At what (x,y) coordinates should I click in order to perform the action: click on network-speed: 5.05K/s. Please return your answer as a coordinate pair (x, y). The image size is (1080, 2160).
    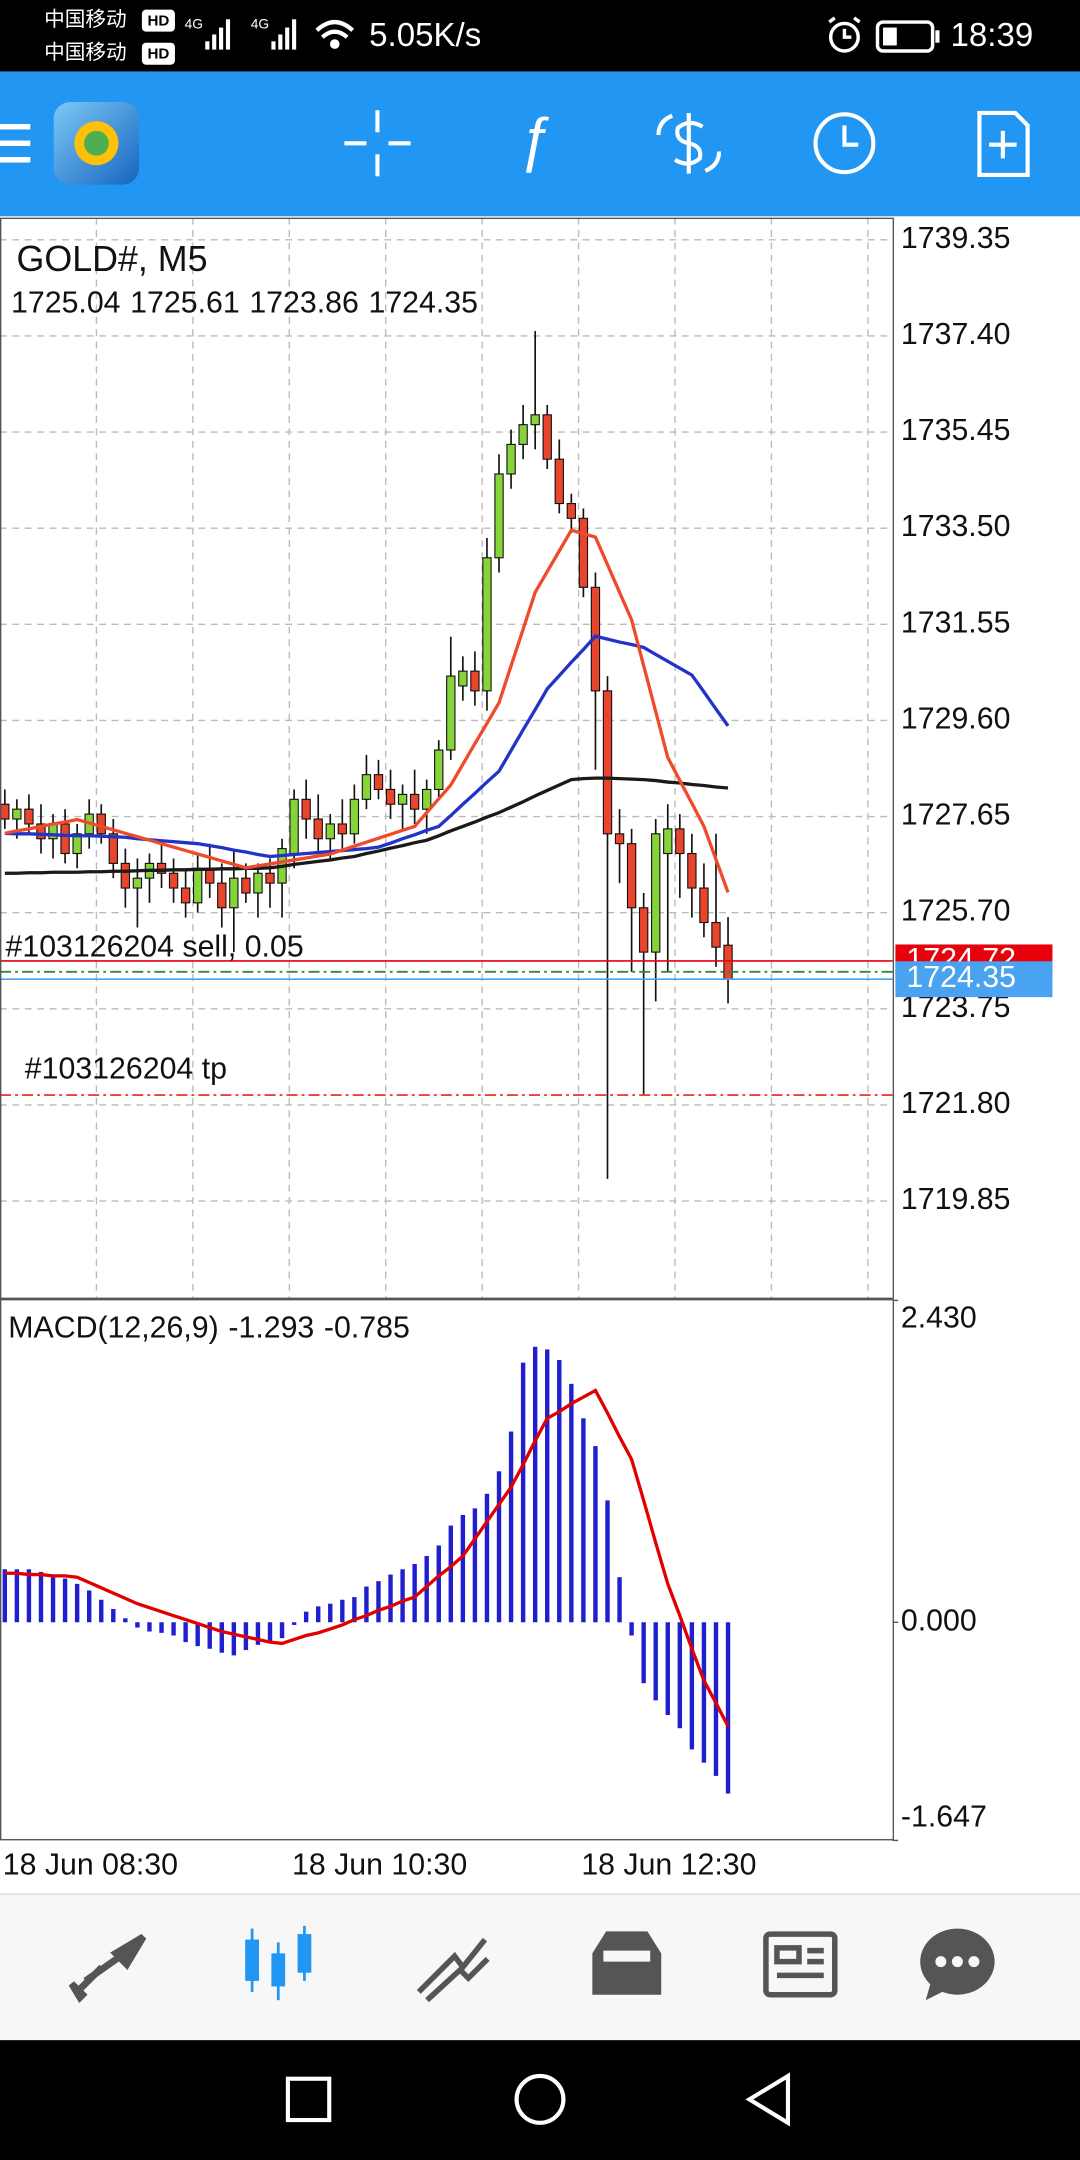
    Looking at the image, I should click on (425, 35).